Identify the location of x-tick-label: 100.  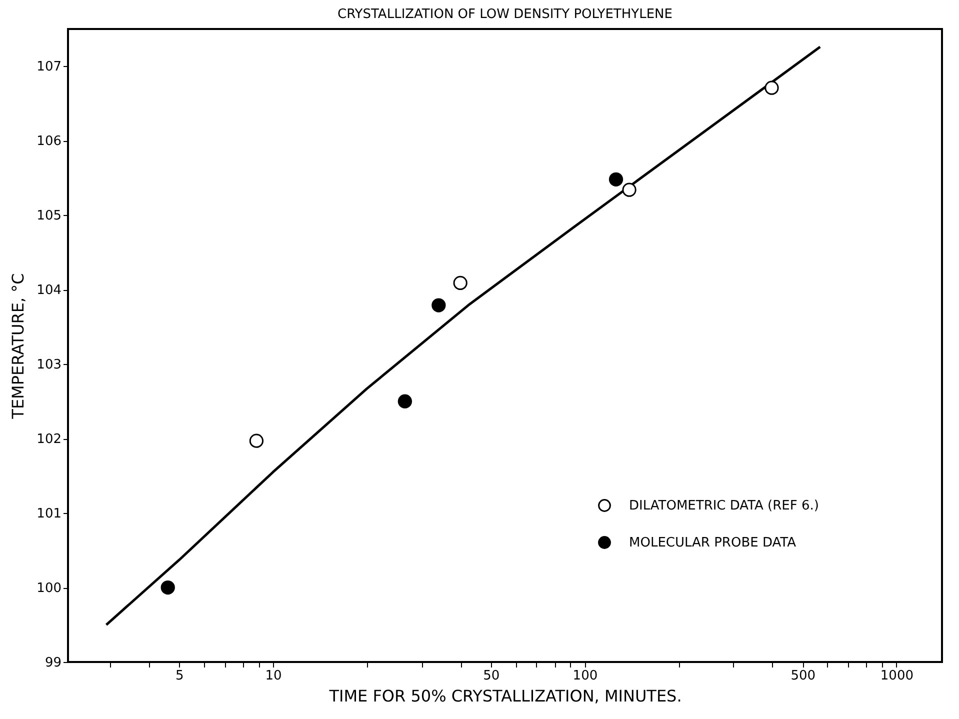
(585, 676).